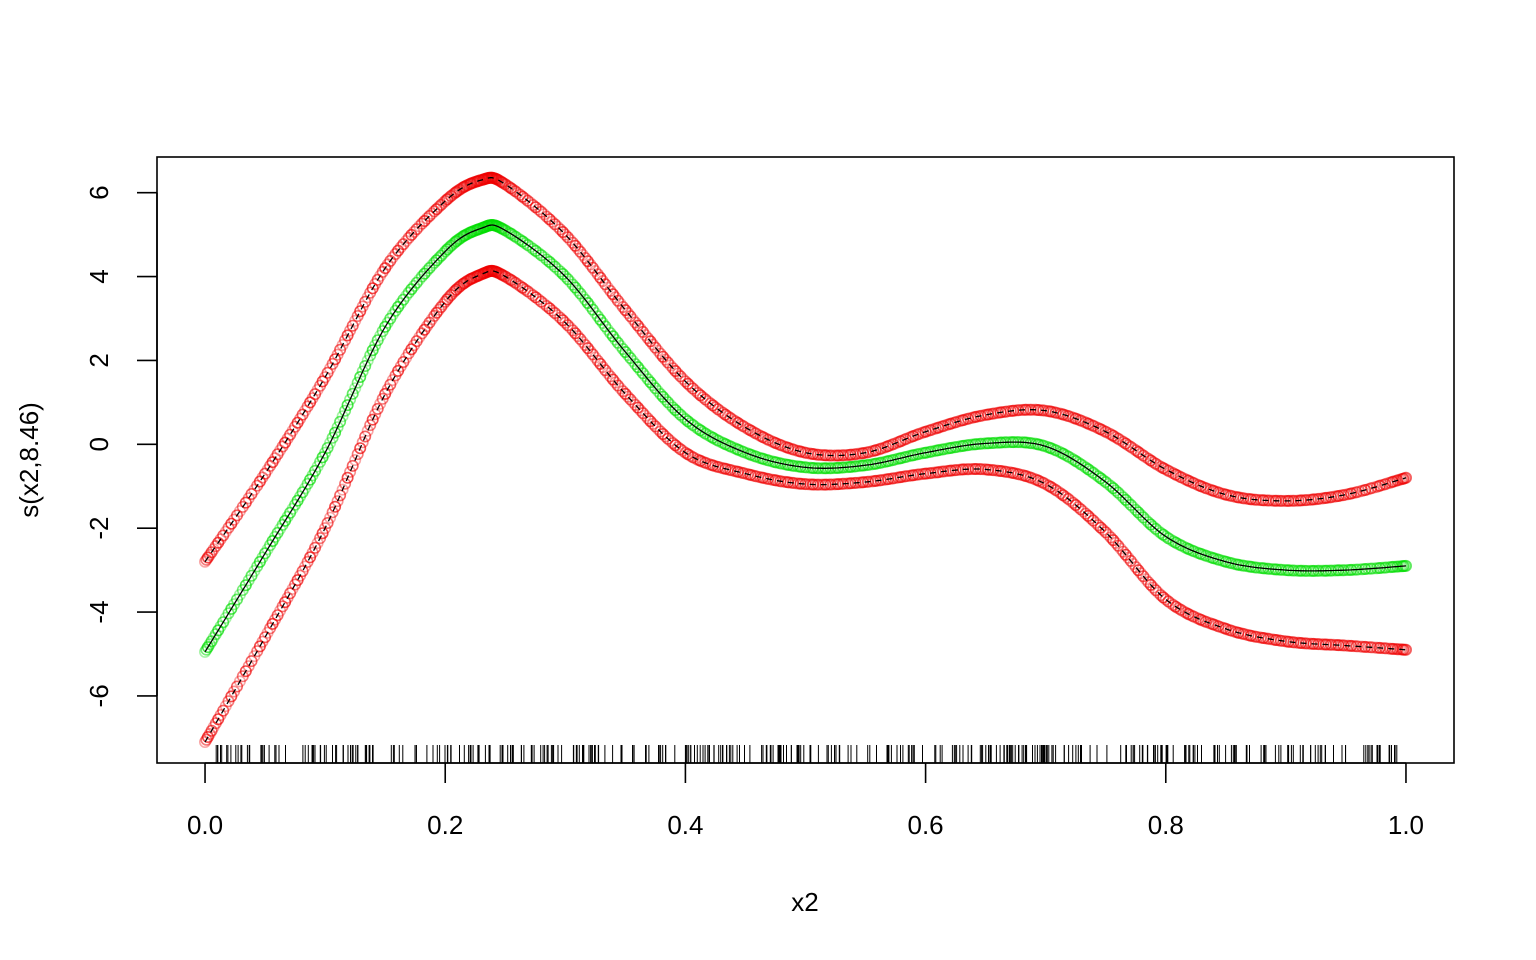 The height and width of the screenshot is (960, 1536). Describe the element at coordinates (926, 825) in the screenshot. I see `x-tick-label: 0.6` at that location.